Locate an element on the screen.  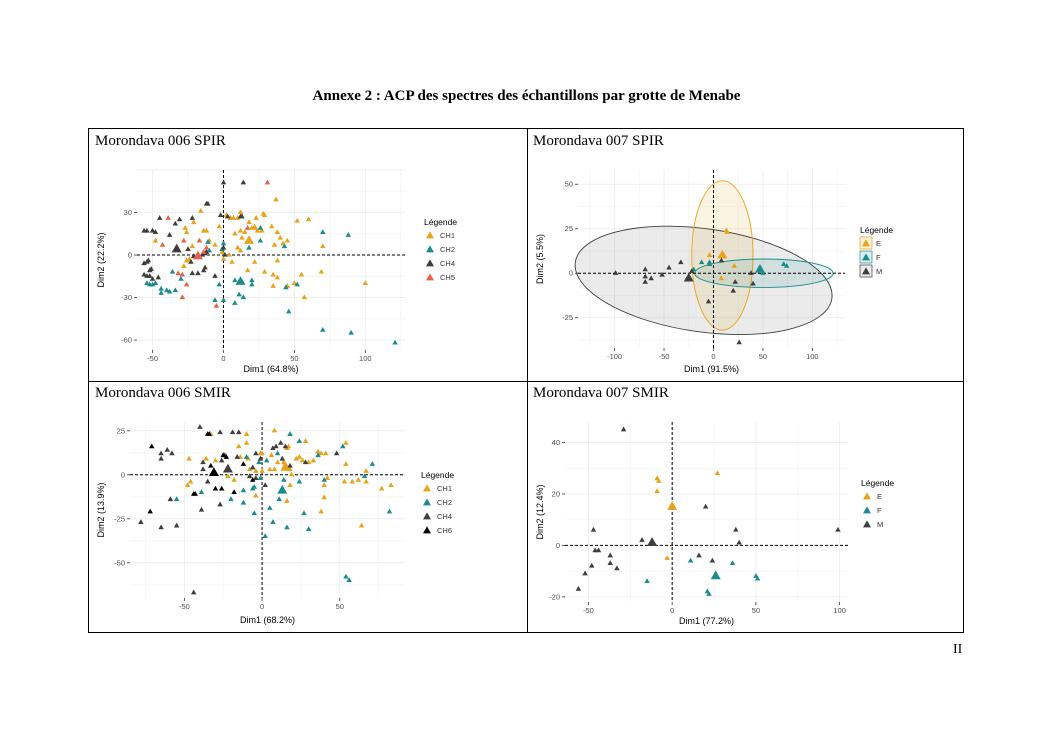
y-tick-label: -25 is located at coordinates (567, 317).